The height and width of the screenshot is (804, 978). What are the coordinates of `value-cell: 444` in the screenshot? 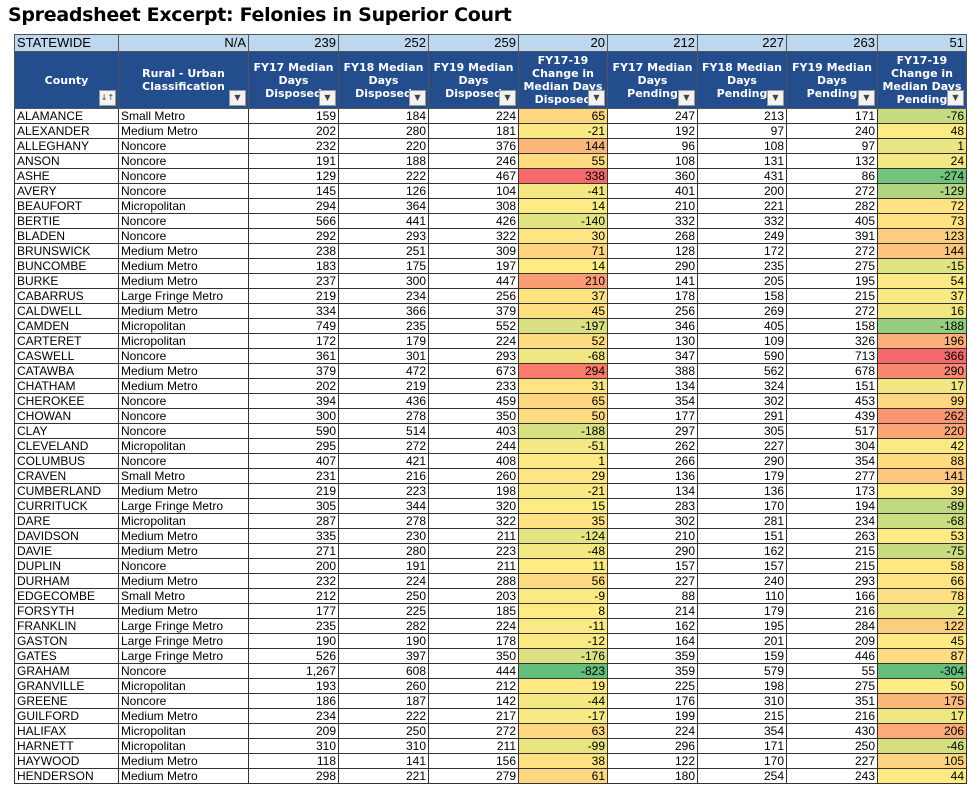 It's located at (473, 671).